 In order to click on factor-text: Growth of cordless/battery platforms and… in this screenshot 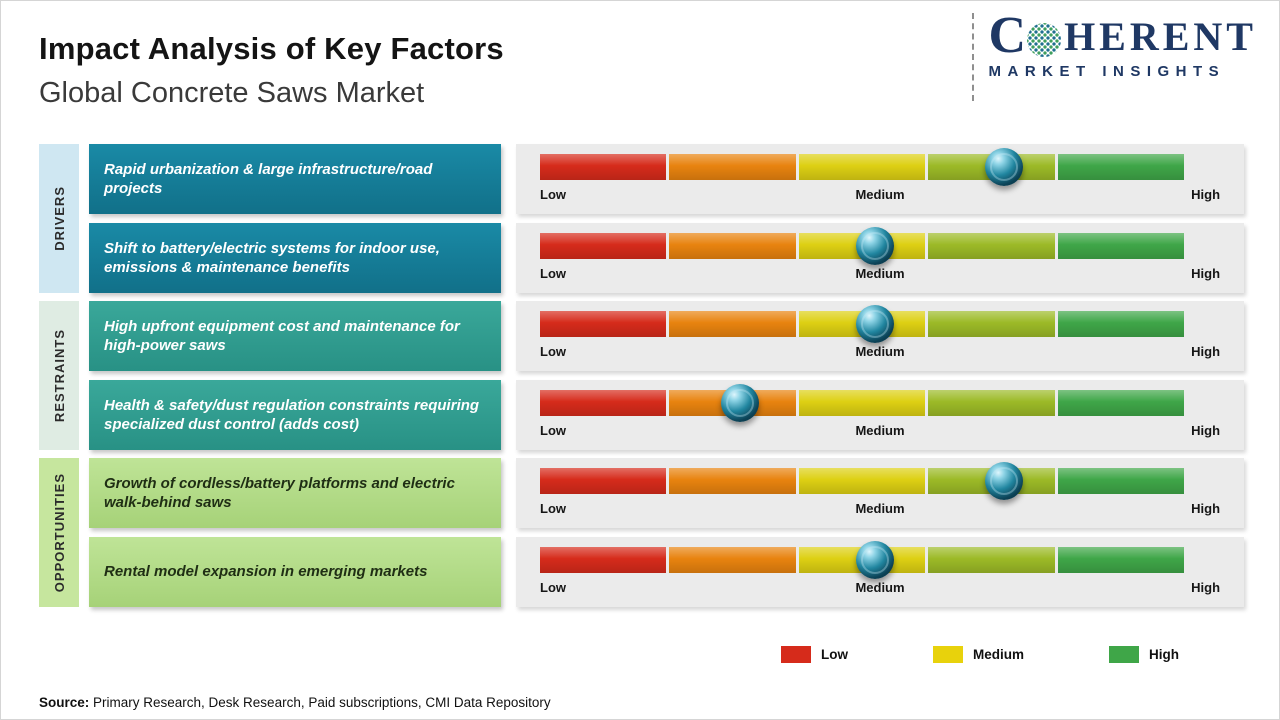, I will do `click(279, 493)`.